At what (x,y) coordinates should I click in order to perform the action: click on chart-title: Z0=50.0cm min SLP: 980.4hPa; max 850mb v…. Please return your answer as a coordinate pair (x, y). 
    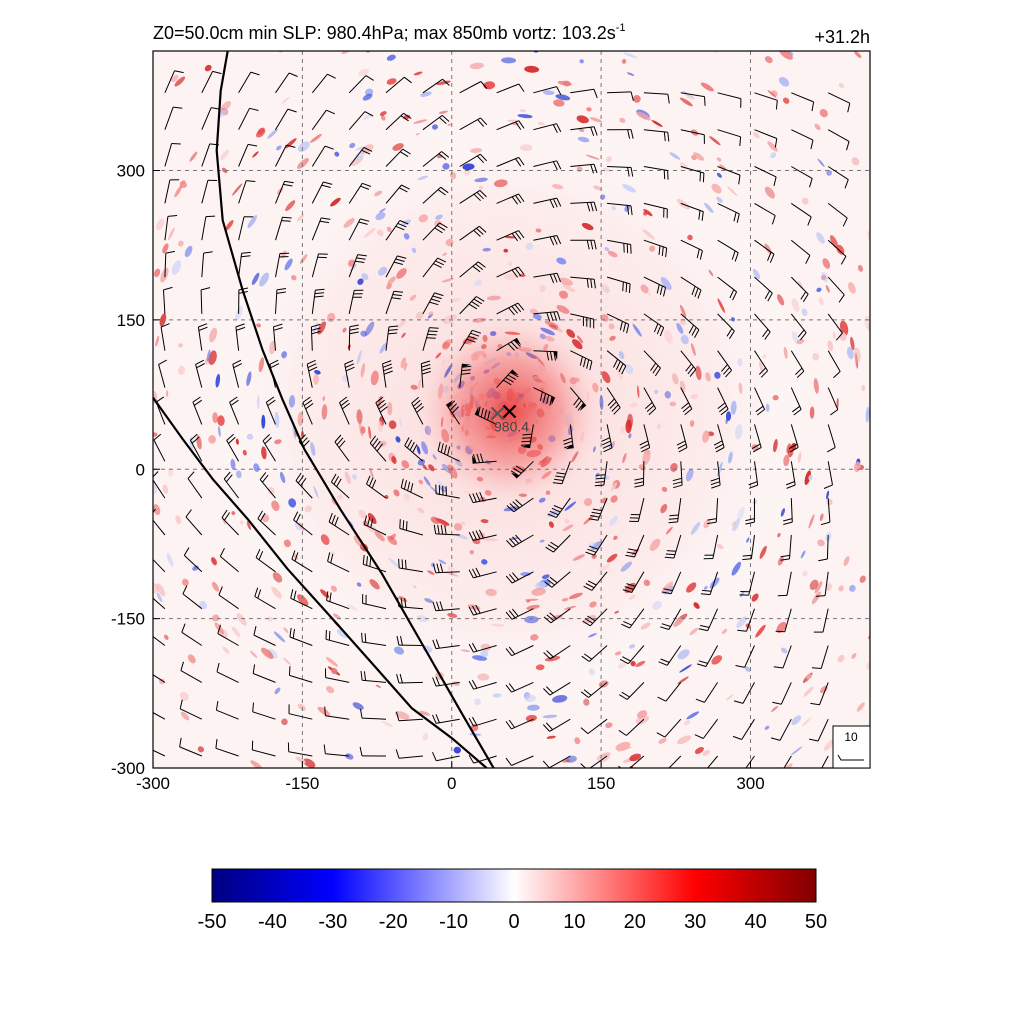
    Looking at the image, I should click on (389, 32).